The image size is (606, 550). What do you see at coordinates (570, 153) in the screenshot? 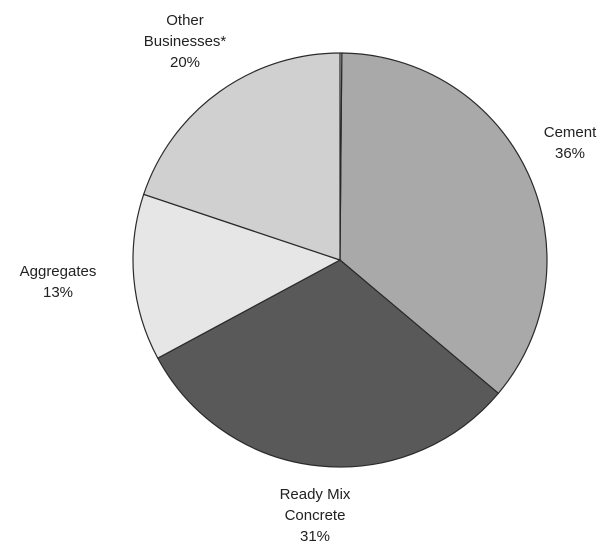
I see `slice-value-label: 36%` at bounding box center [570, 153].